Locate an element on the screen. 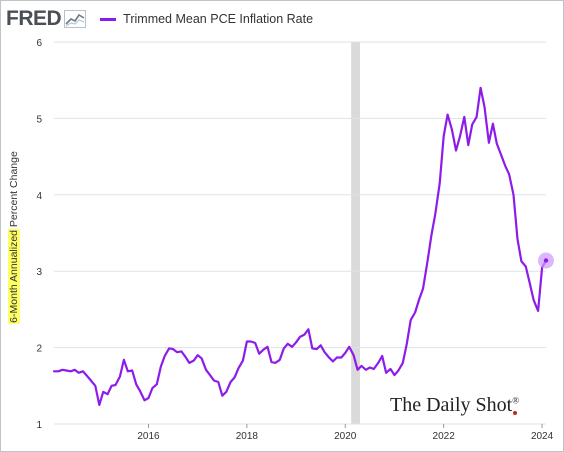  recession-band is located at coordinates (356, 233).